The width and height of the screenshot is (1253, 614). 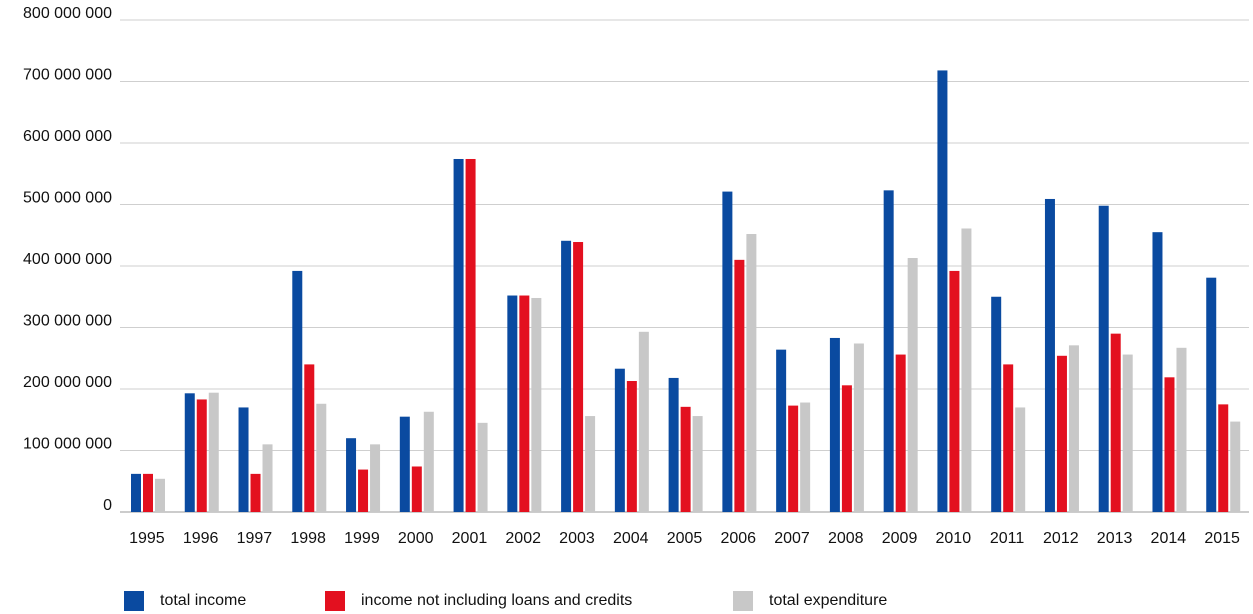 I want to click on bar-total-expenditure-2010, so click(x=966, y=370).